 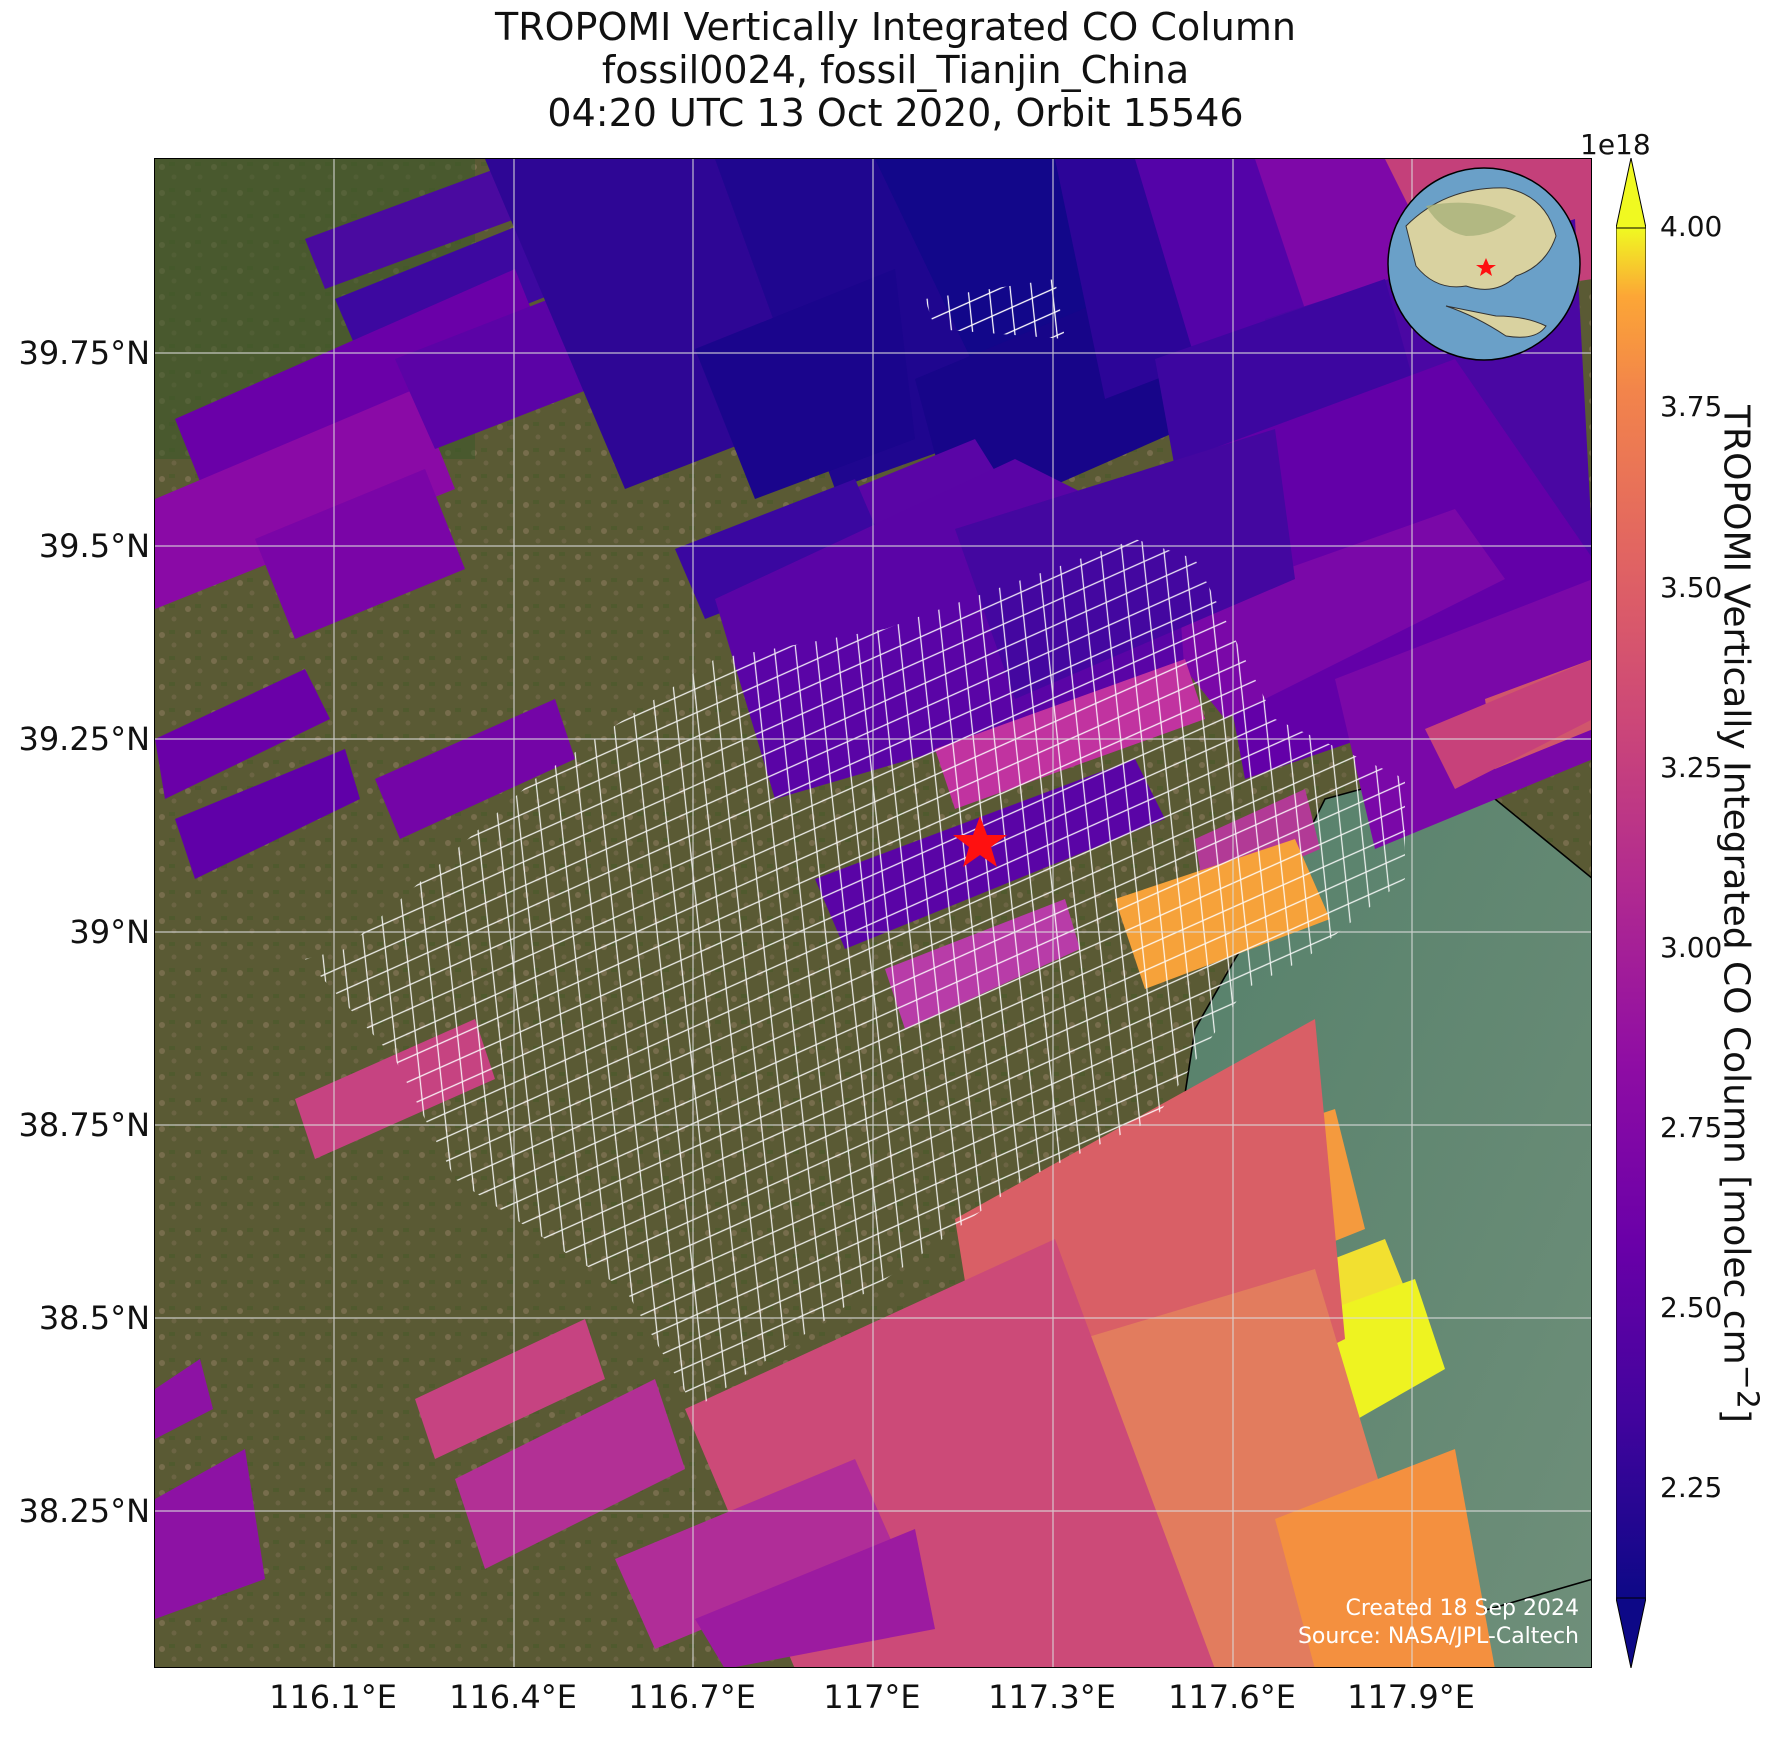 I want to click on lat-tick-label: 39.25°N, so click(x=84, y=739).